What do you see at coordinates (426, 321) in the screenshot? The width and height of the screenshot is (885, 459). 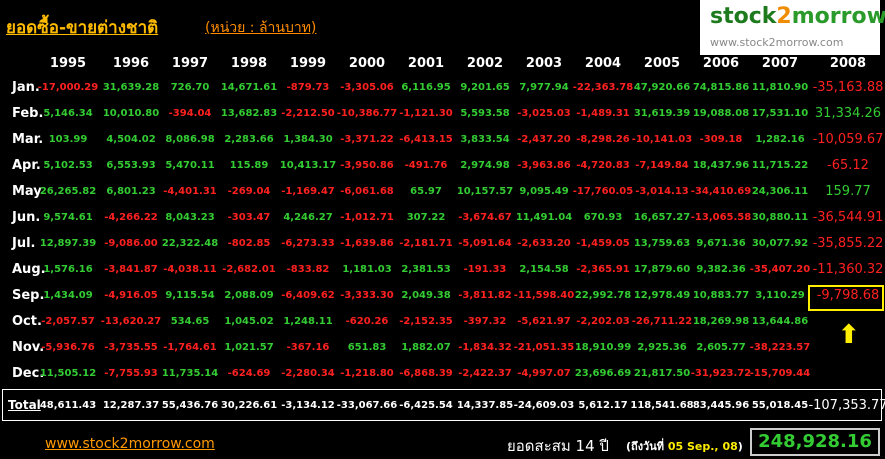 I see `cell: -2,152.35` at bounding box center [426, 321].